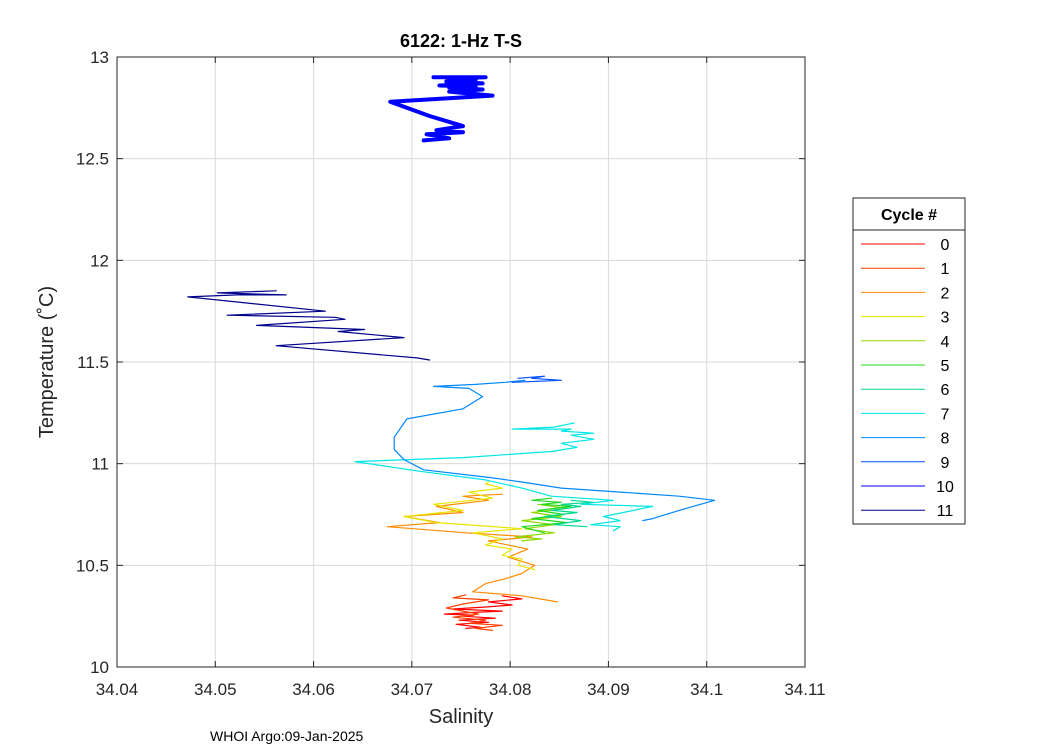 Image resolution: width=1050 pixels, height=750 pixels. What do you see at coordinates (510, 689) in the screenshot?
I see `x-tick-label: 34.08` at bounding box center [510, 689].